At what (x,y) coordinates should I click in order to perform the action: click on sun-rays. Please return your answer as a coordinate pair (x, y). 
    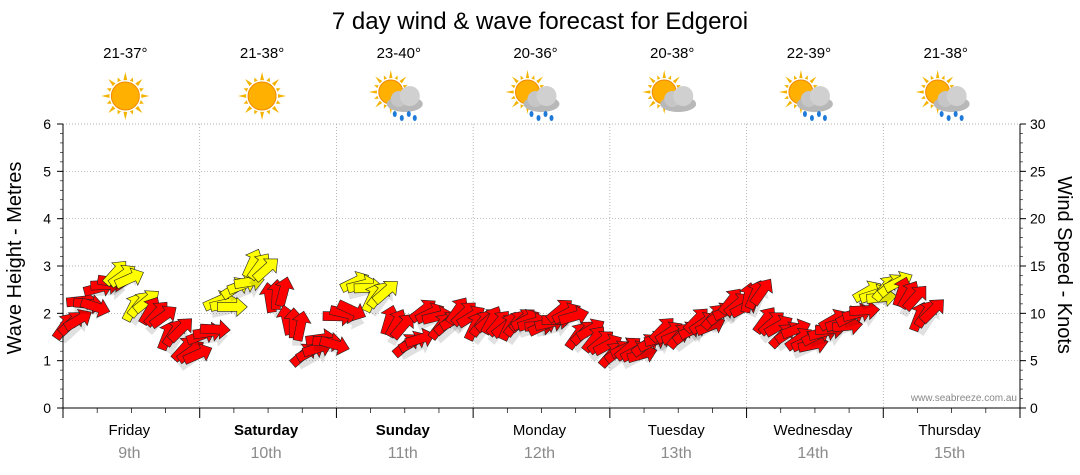
    Looking at the image, I should click on (125, 96).